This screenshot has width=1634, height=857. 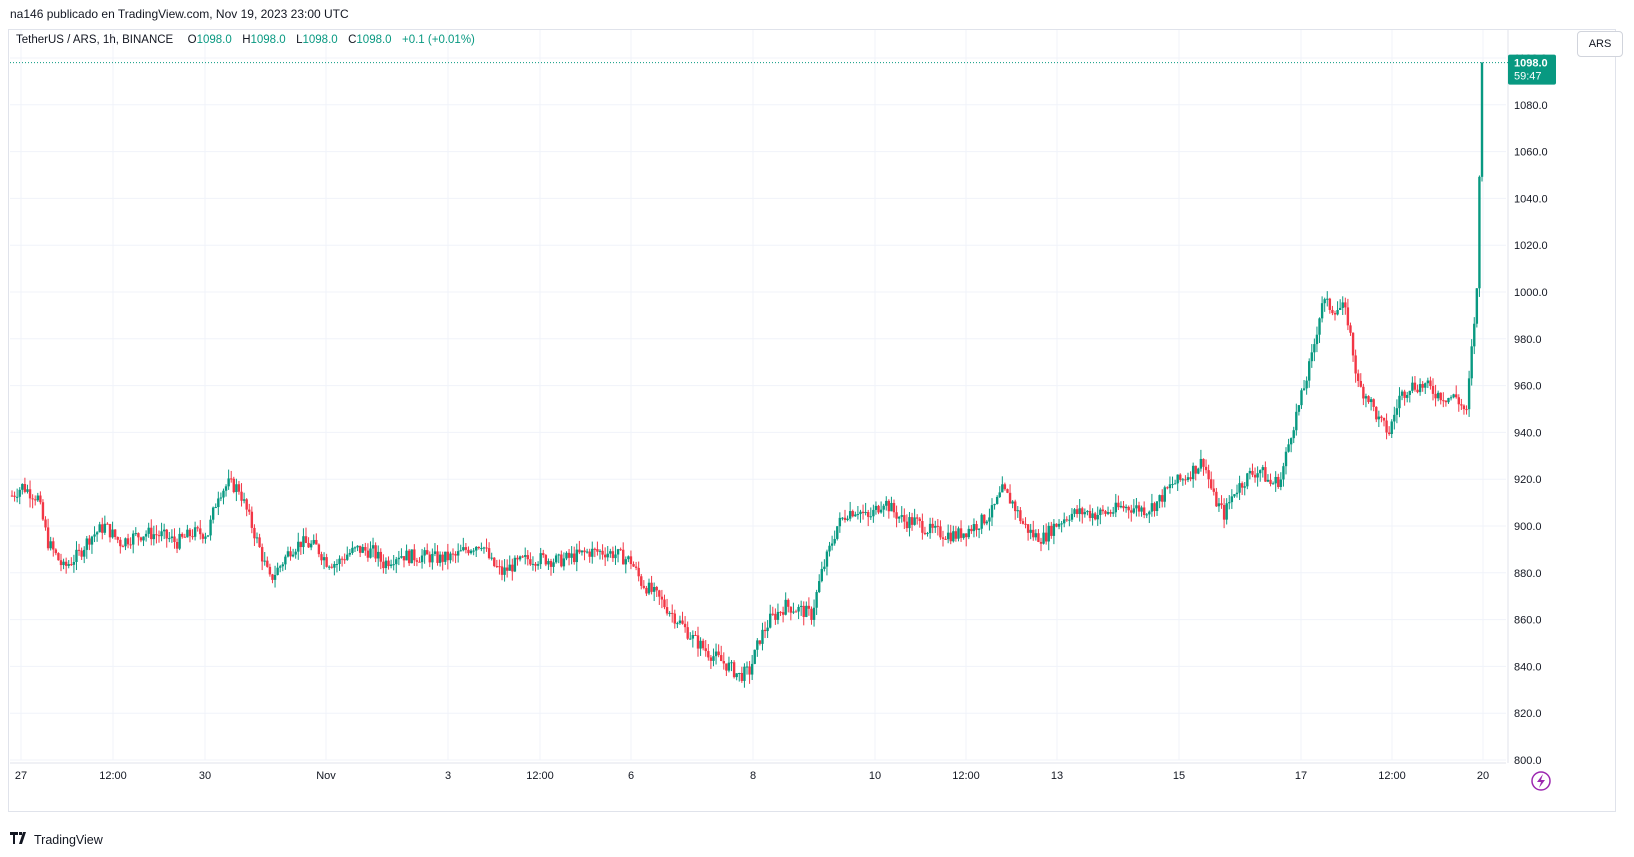 I want to click on currency-button: ARS, so click(x=1600, y=44).